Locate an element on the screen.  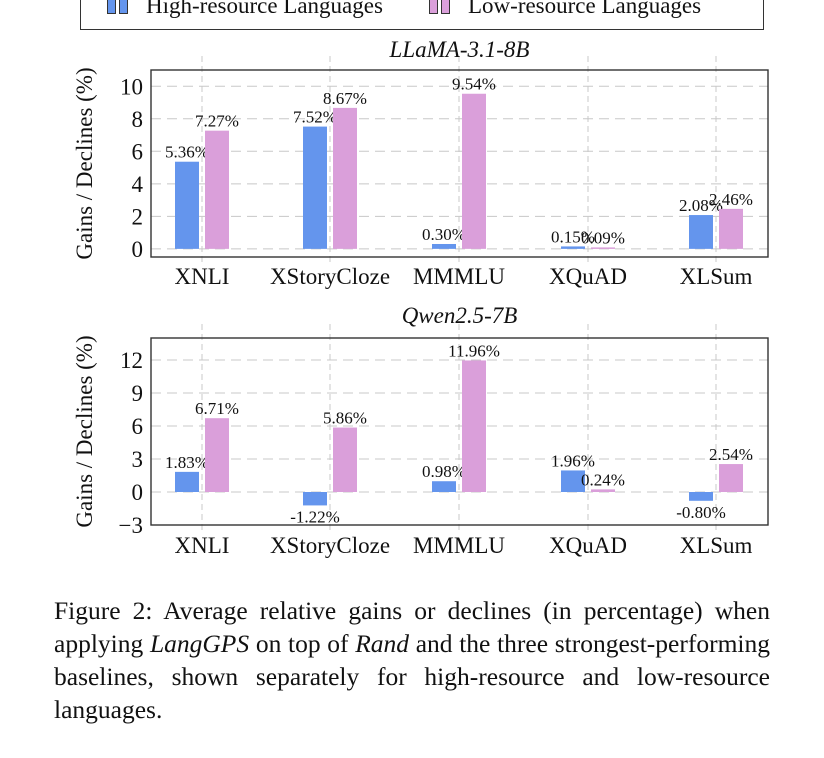
legend-swatch-high-resource is located at coordinates (117, 7).